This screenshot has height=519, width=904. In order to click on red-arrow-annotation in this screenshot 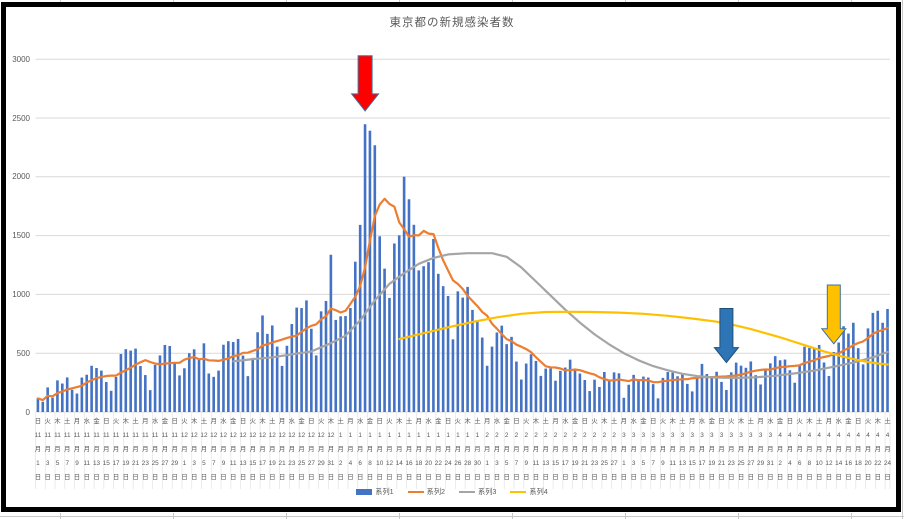, I will do `click(365, 83)`.